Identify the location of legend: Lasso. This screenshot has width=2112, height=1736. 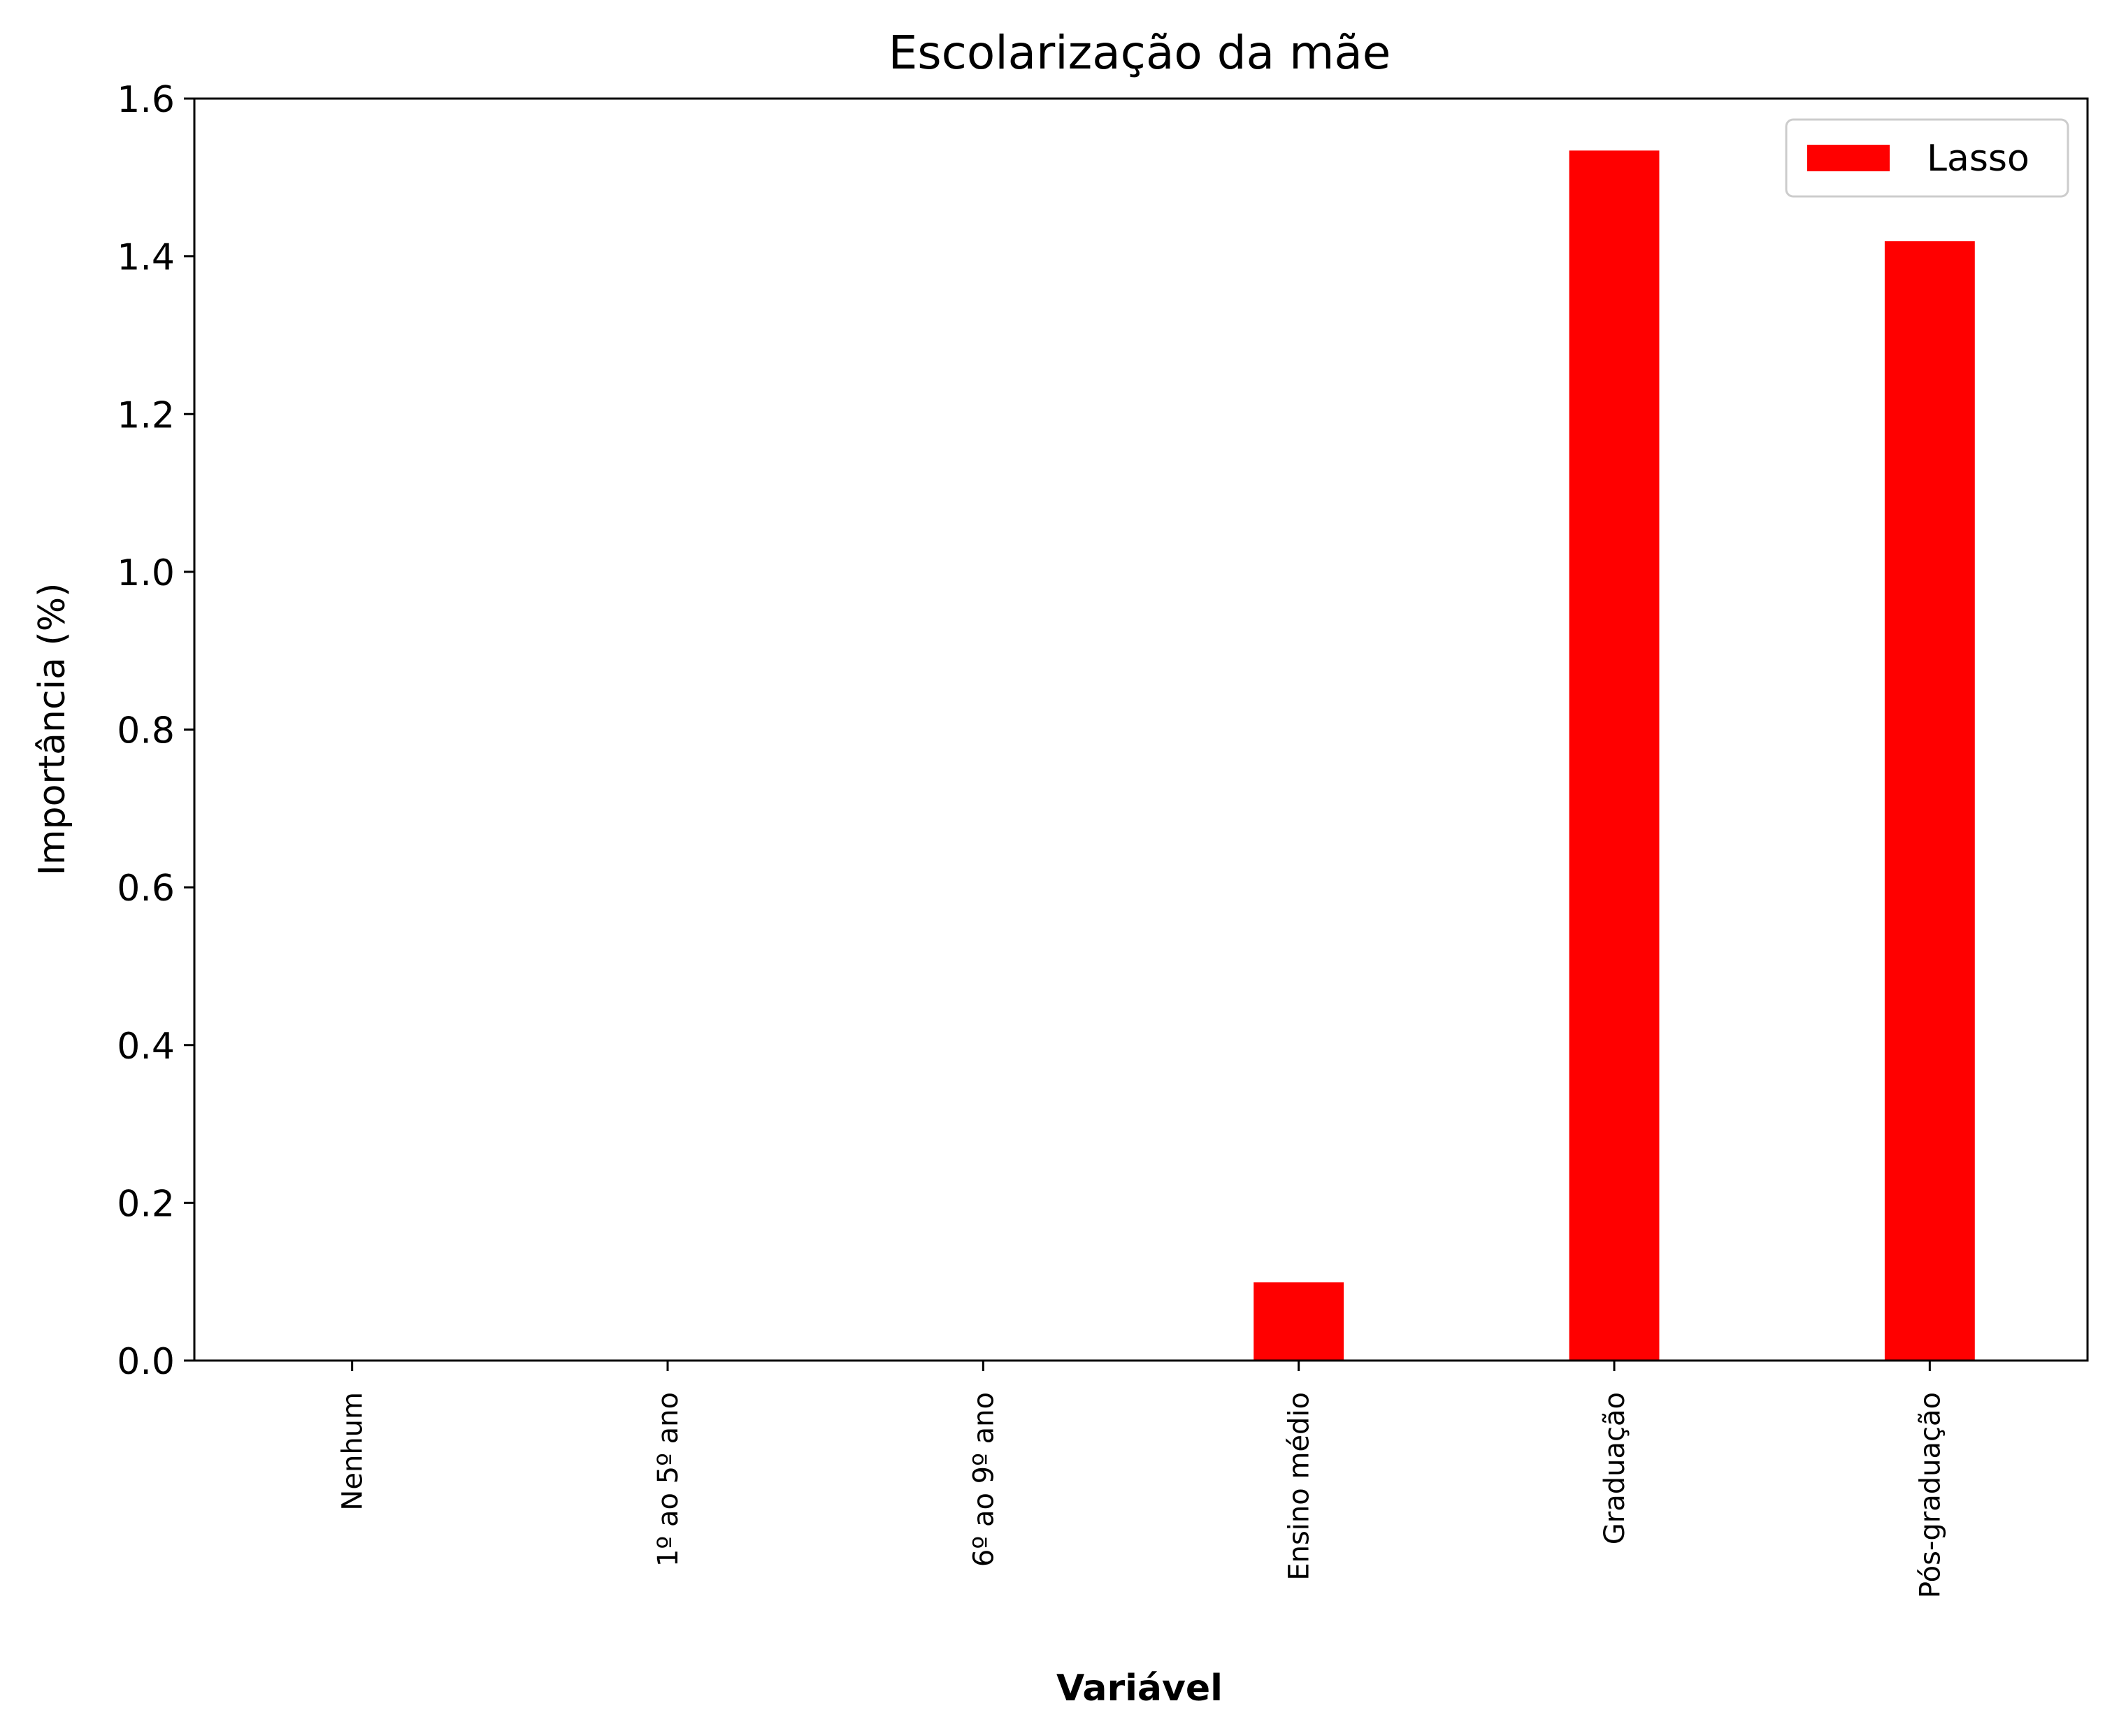
(1927, 158).